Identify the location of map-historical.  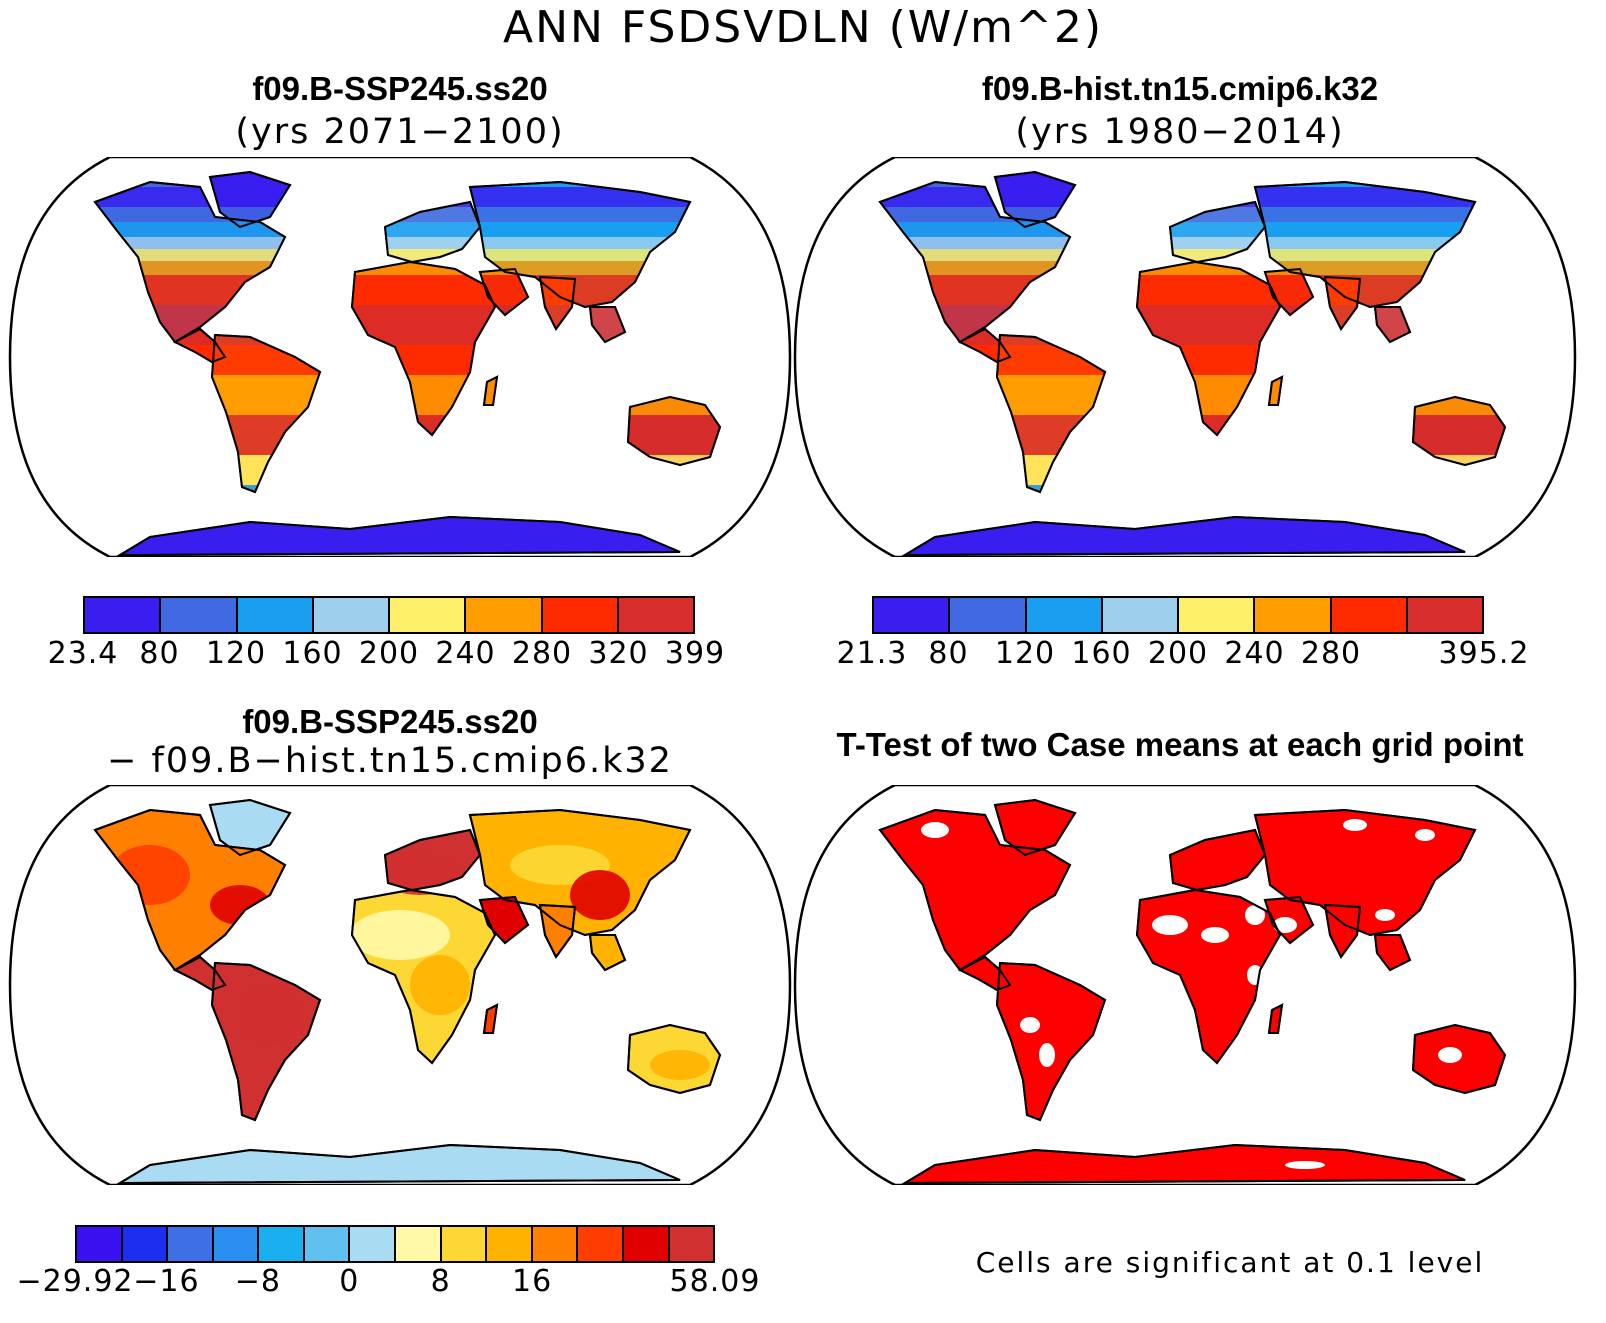
(1185, 357).